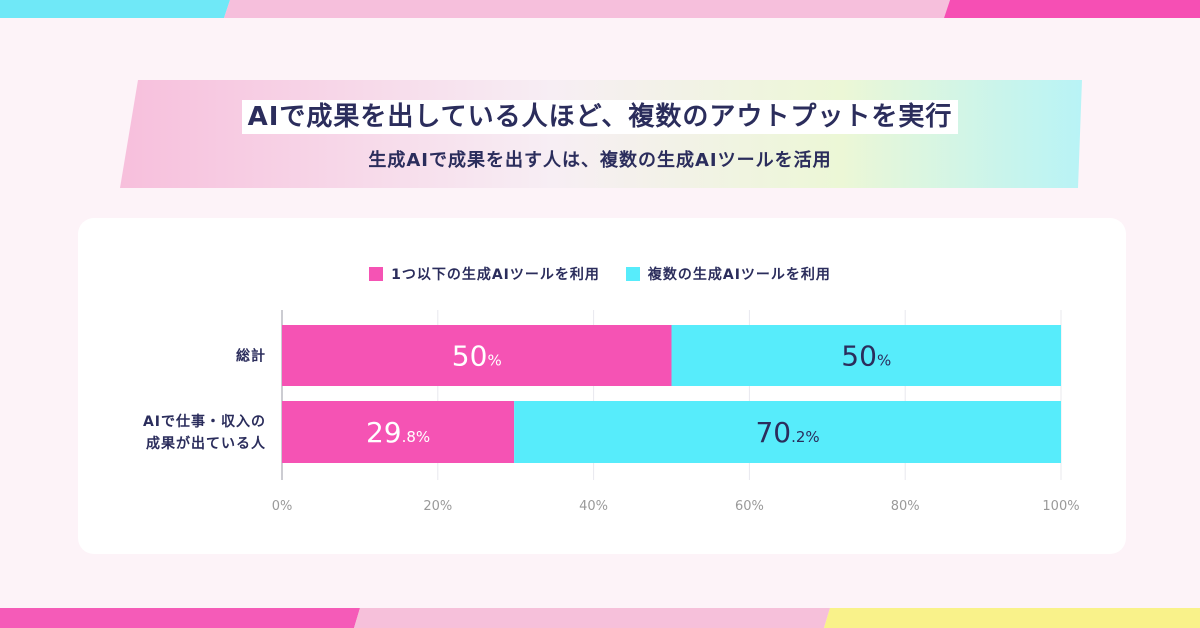 Image resolution: width=1200 pixels, height=628 pixels. I want to click on bar-value-label: 29.8%, so click(398, 432).